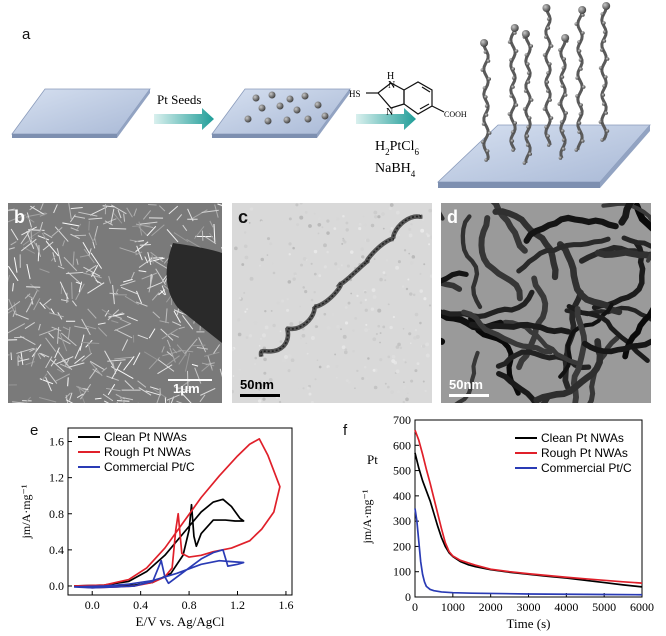  What do you see at coordinates (452, 217) in the screenshot?
I see `panel-d-label: d` at bounding box center [452, 217].